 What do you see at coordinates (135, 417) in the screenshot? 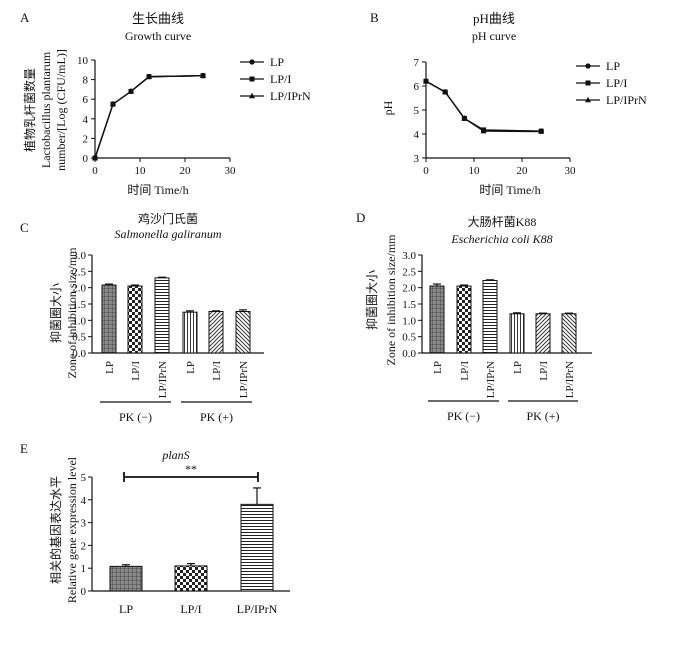
I see `panel-c-group-label-1: PK (−)` at bounding box center [135, 417].